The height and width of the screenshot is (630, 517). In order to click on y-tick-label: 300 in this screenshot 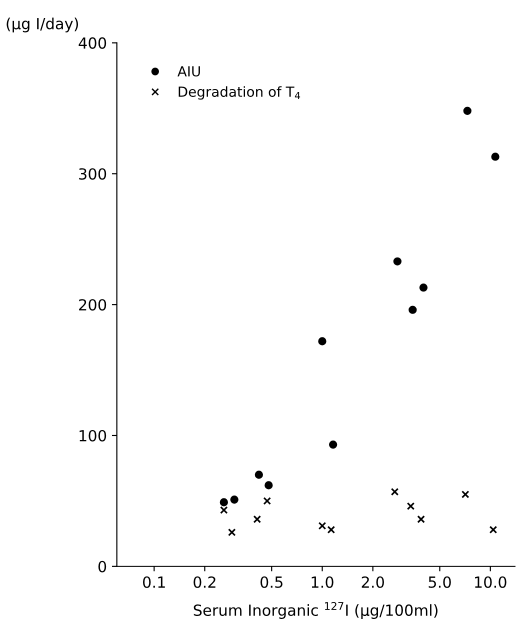, I will do `click(92, 174)`.